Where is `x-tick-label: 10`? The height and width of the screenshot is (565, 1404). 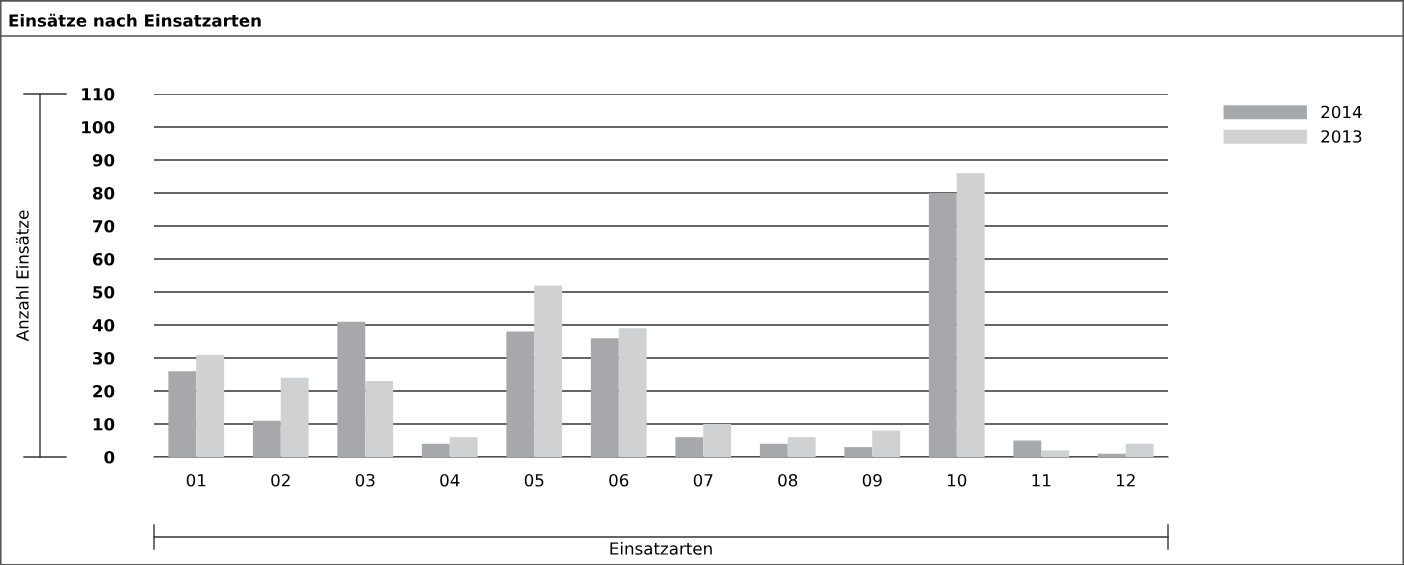
x-tick-label: 10 is located at coordinates (957, 480).